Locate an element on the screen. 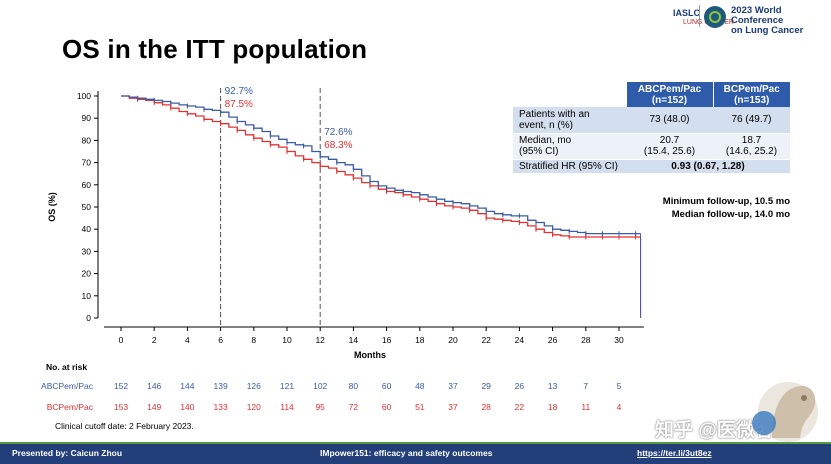 The height and width of the screenshot is (464, 831). events-label-line1: Patients with an is located at coordinates (554, 114).